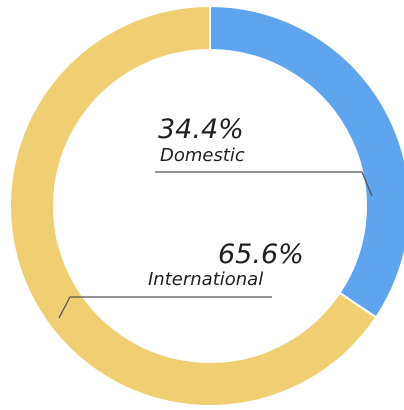  I want to click on domestic-category-label: Domestic, so click(202, 155).